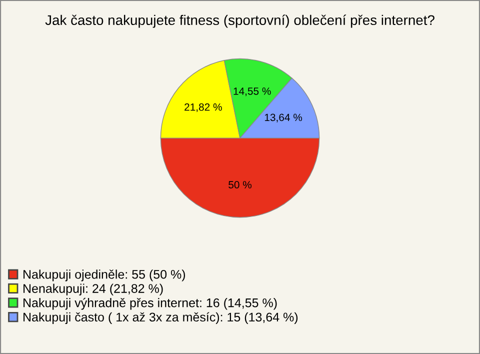 This screenshot has width=480, height=354. I want to click on legend-label: Nakupuji ojediněle: 55 (50 %), so click(105, 276).